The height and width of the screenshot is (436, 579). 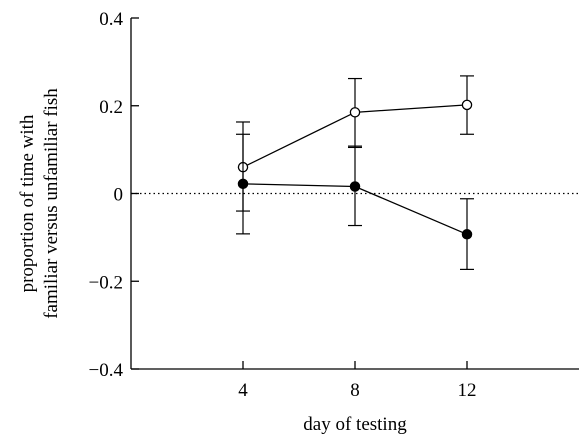 I want to click on y-tick-label: −0.2, so click(x=106, y=282).